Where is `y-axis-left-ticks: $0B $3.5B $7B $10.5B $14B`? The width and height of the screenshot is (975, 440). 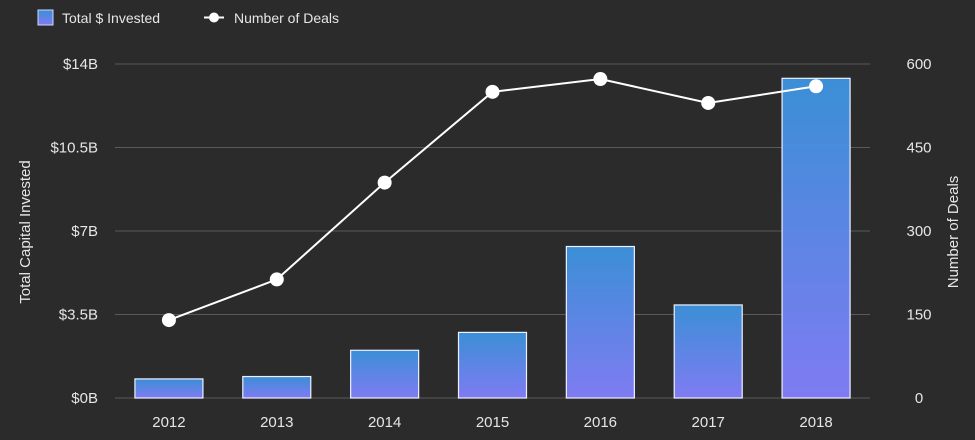
y-axis-left-ticks: $0B $3.5B $7B $10.5B $14B is located at coordinates (74, 231).